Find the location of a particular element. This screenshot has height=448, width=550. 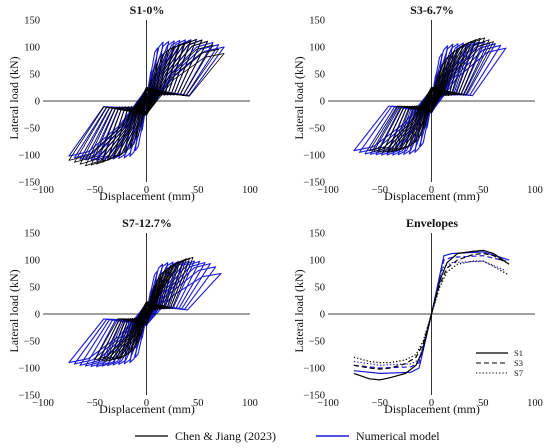

envelope-legend: S1 S3 S7 is located at coordinates (499, 363).